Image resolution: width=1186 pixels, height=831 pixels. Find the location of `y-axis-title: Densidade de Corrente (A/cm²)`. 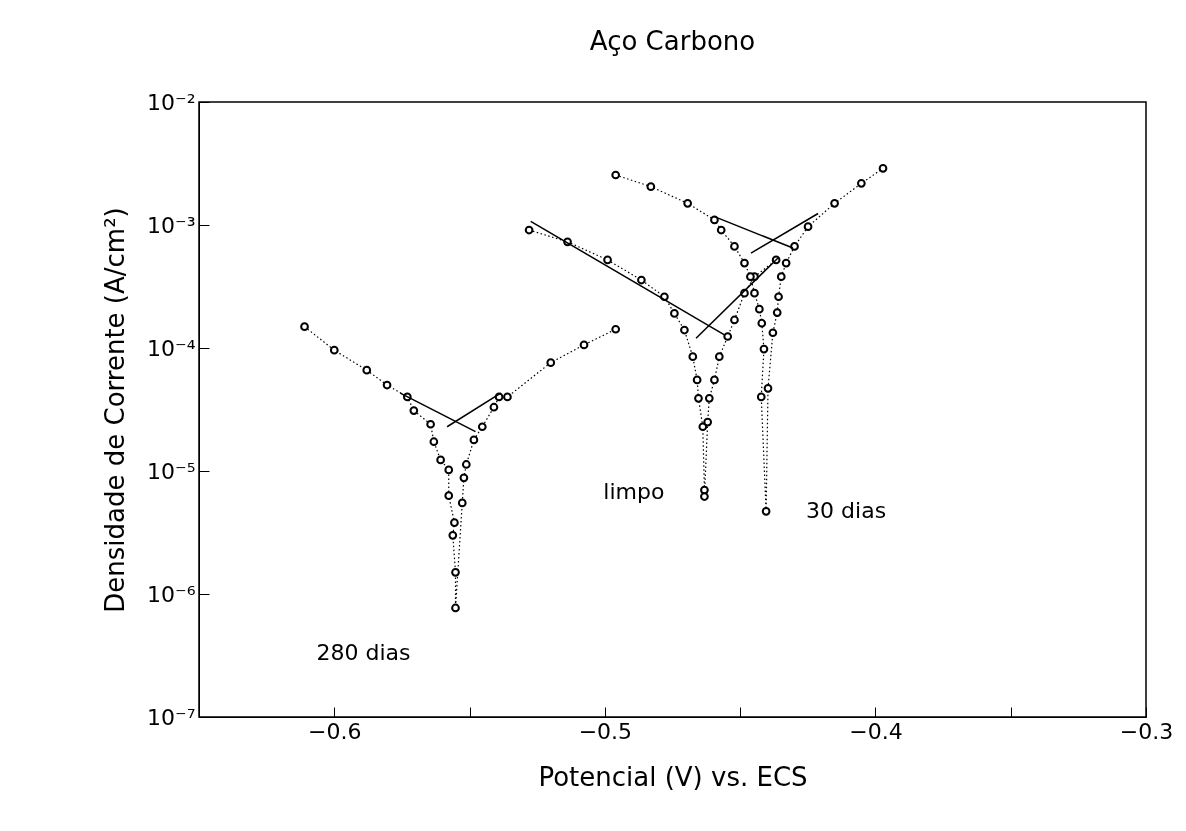

y-axis-title: Densidade de Corrente (A/cm²) is located at coordinates (115, 410).